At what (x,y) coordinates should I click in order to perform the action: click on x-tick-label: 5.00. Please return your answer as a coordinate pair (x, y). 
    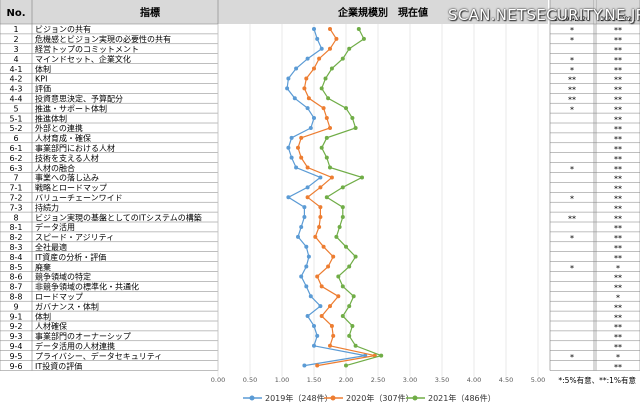
    Looking at the image, I should click on (538, 380).